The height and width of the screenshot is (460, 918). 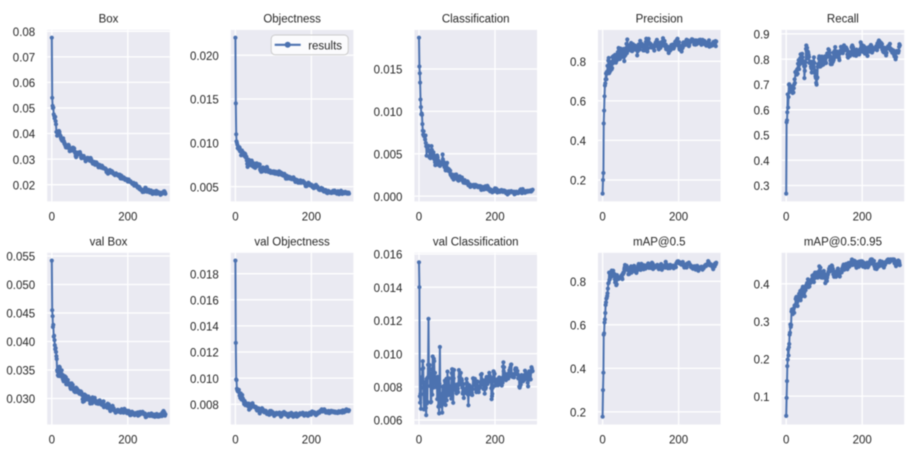 I want to click on svg-text: val Objectness, so click(x=292, y=243).